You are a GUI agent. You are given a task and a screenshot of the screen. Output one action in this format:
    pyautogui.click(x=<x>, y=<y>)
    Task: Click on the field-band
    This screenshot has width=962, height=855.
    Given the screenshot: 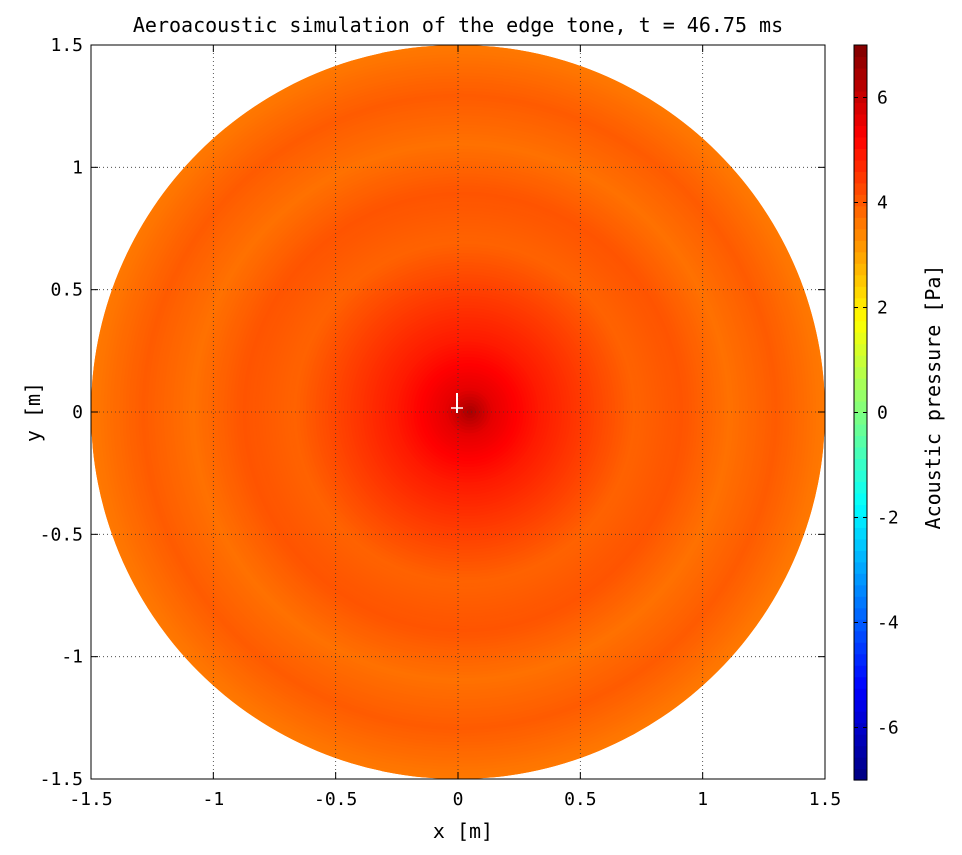 What is the action you would take?
    pyautogui.click(x=470, y=412)
    